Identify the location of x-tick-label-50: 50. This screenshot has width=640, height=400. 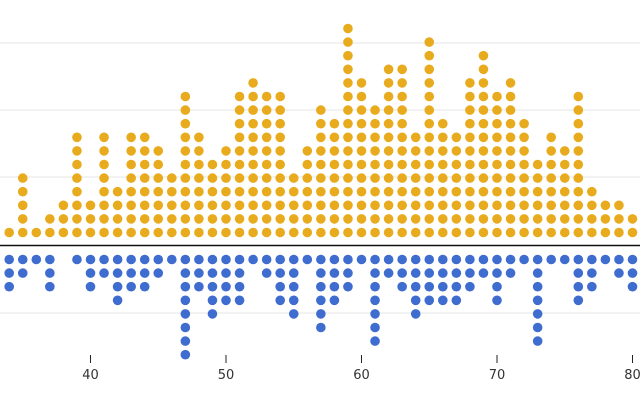
(226, 375).